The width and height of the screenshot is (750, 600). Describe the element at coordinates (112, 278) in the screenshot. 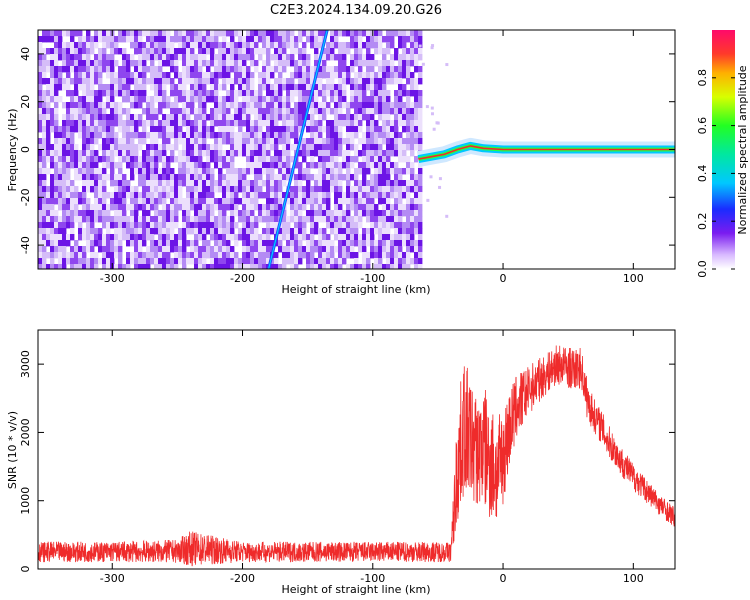

I see `spectrogram-x-tick-label: -300` at that location.